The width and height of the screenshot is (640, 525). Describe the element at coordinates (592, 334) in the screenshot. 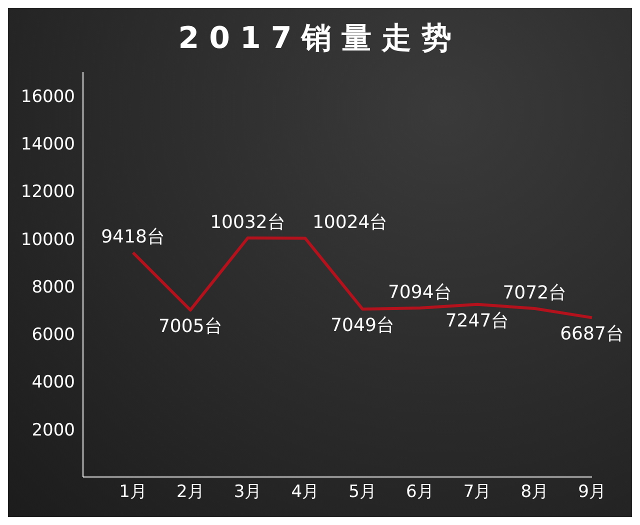

I see `data-label: 6687台` at that location.